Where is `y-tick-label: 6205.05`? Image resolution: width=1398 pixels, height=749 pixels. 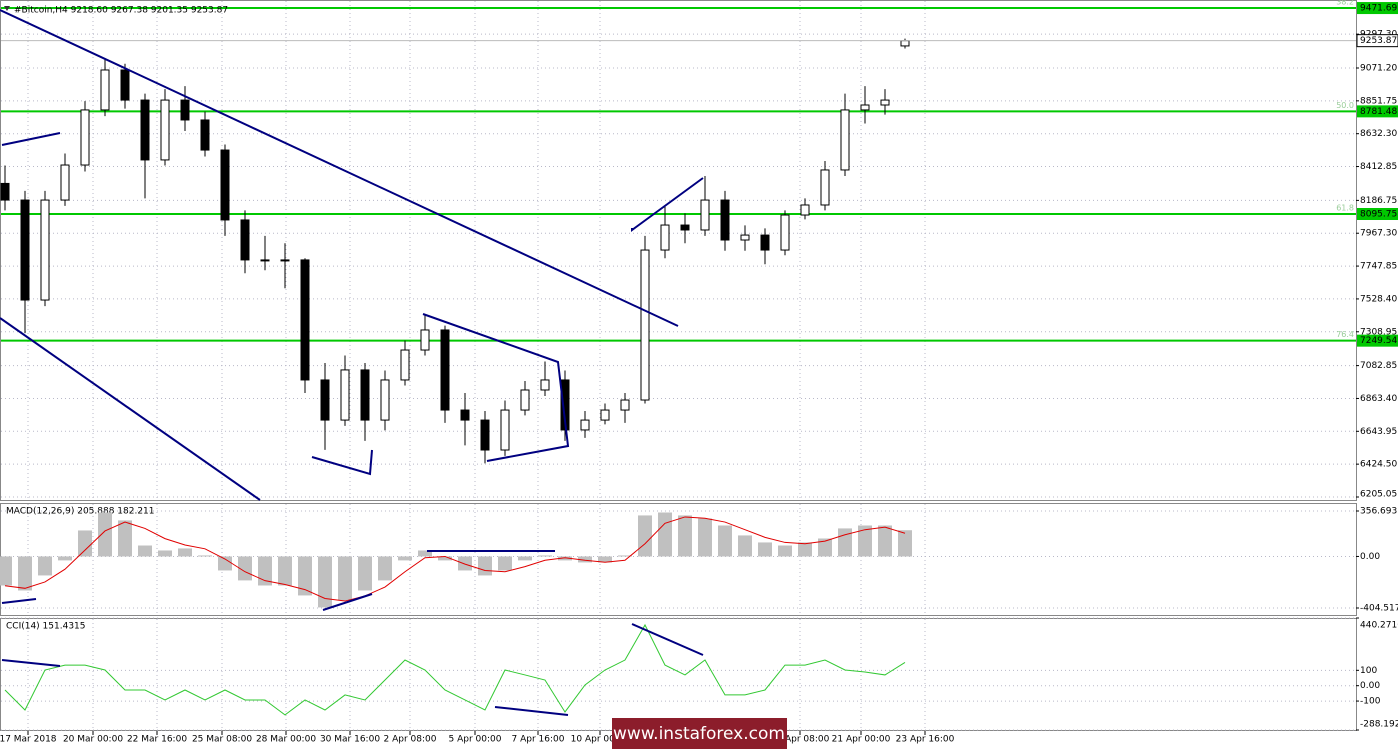
y-tick-label: 6205.05 is located at coordinates (1378, 495).